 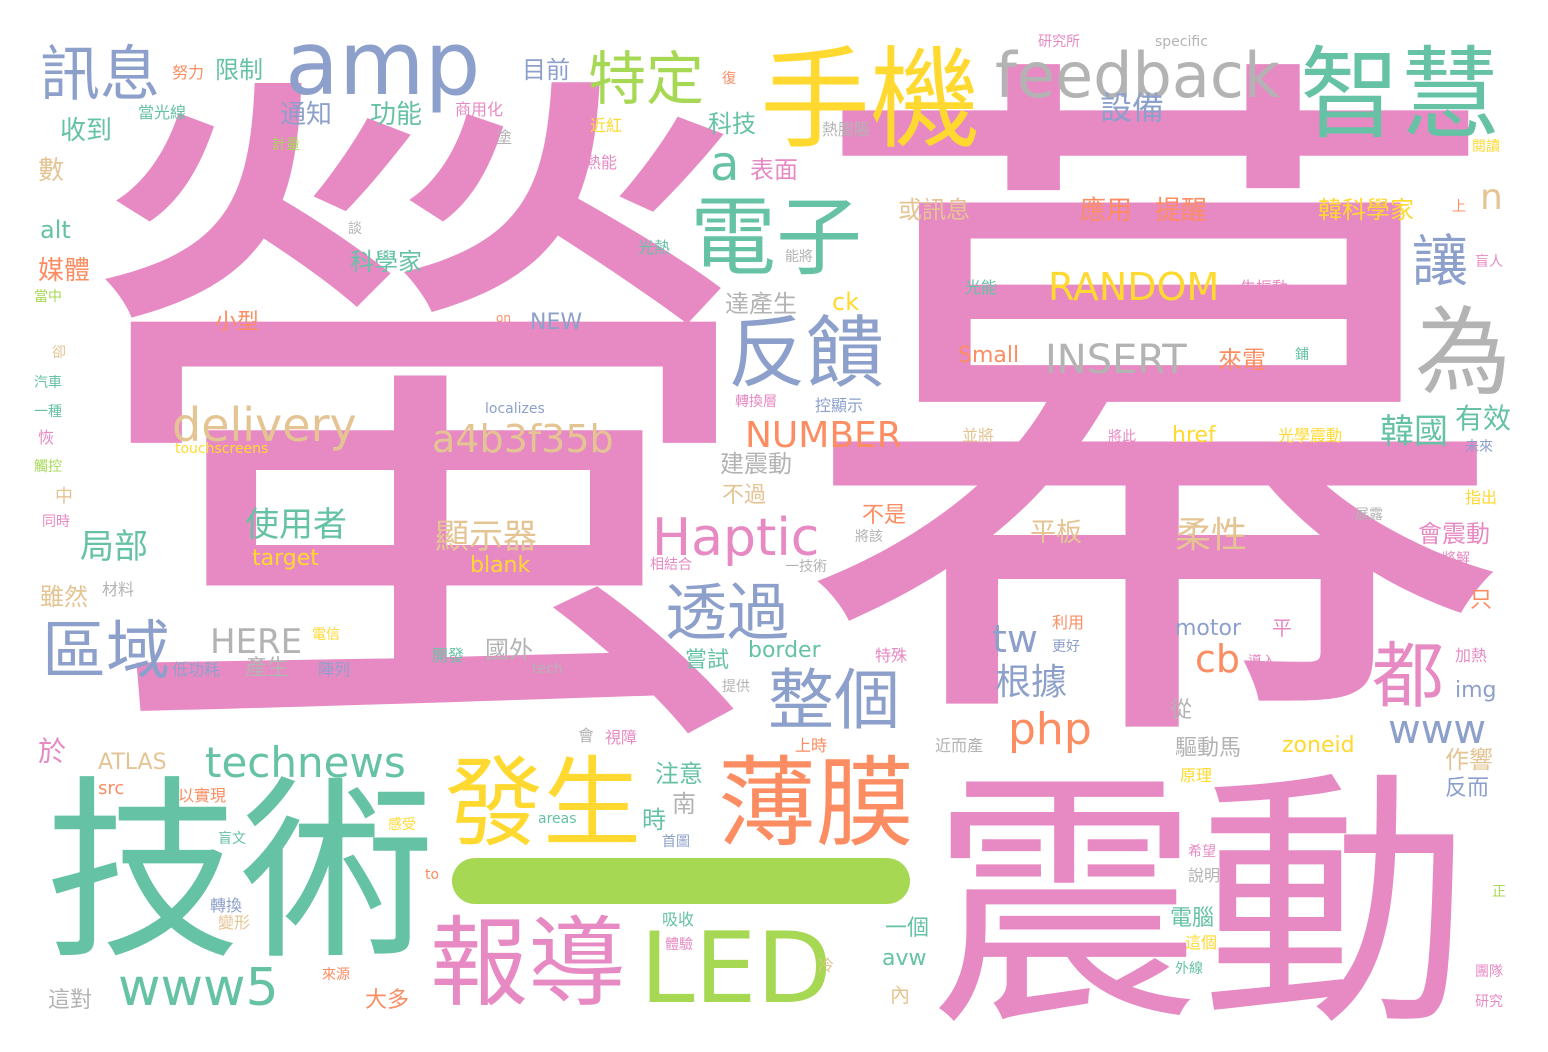 I want to click on word-digonghao: 低功耗, so click(x=196, y=669).